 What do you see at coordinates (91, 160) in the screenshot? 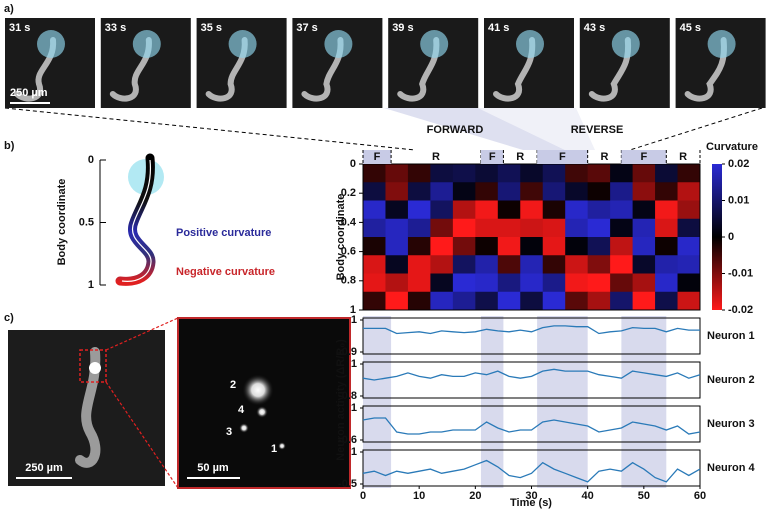
I see `tick-label: 0` at bounding box center [91, 160].